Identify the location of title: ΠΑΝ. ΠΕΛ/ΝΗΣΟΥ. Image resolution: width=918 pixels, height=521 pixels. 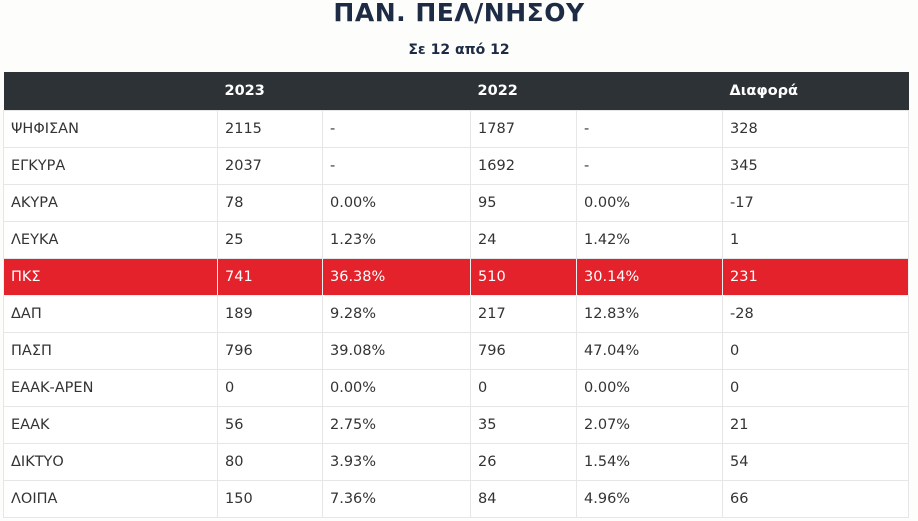
(459, 13).